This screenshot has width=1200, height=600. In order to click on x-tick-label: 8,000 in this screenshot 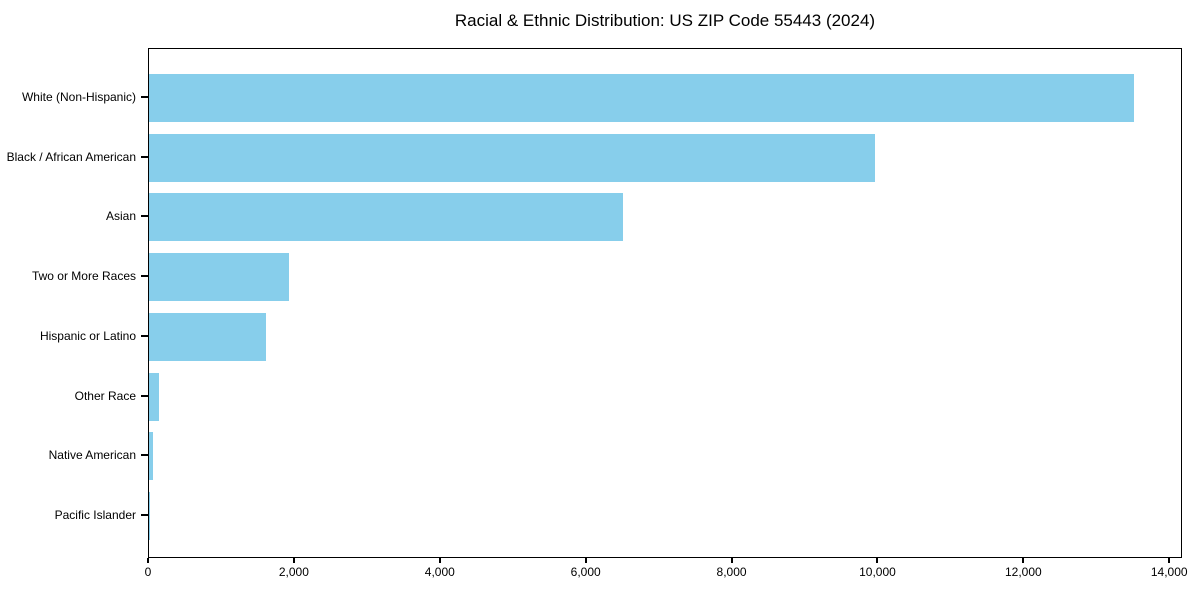, I will do `click(731, 572)`.